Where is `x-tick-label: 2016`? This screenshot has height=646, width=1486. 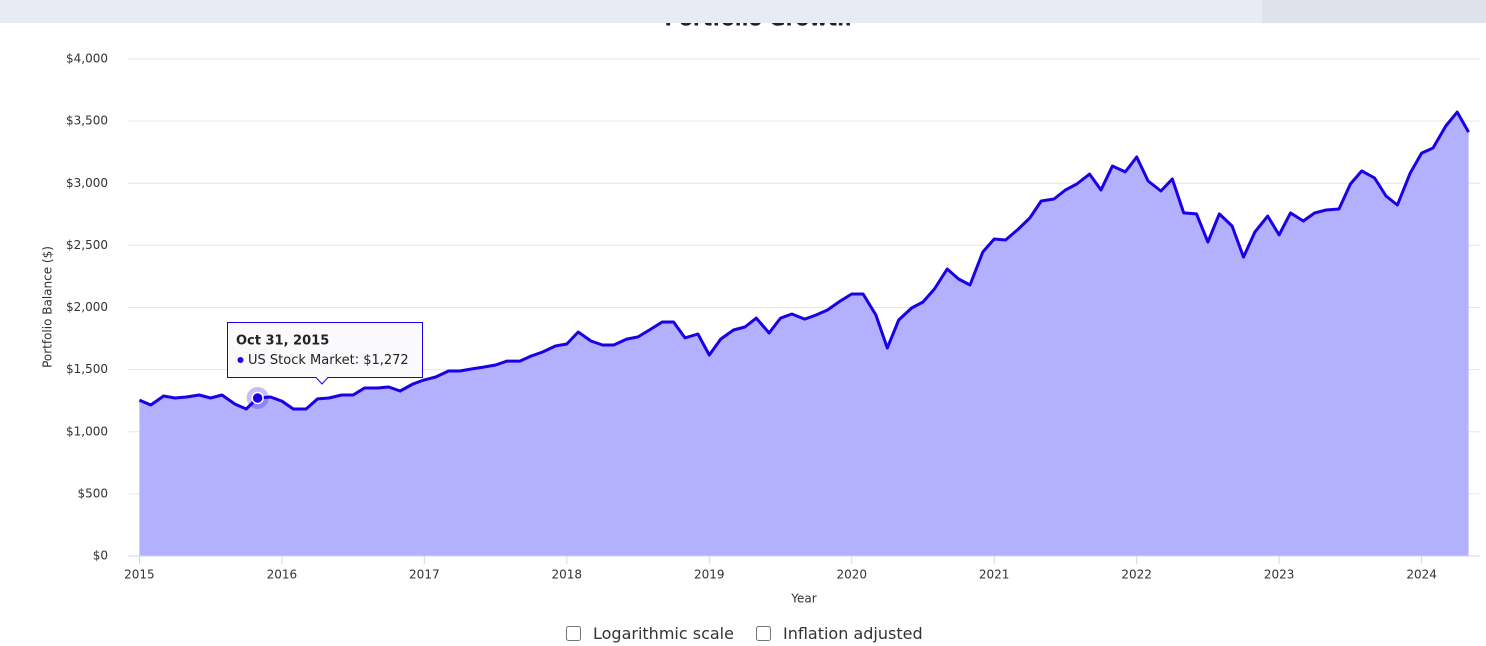 x-tick-label: 2016 is located at coordinates (282, 575).